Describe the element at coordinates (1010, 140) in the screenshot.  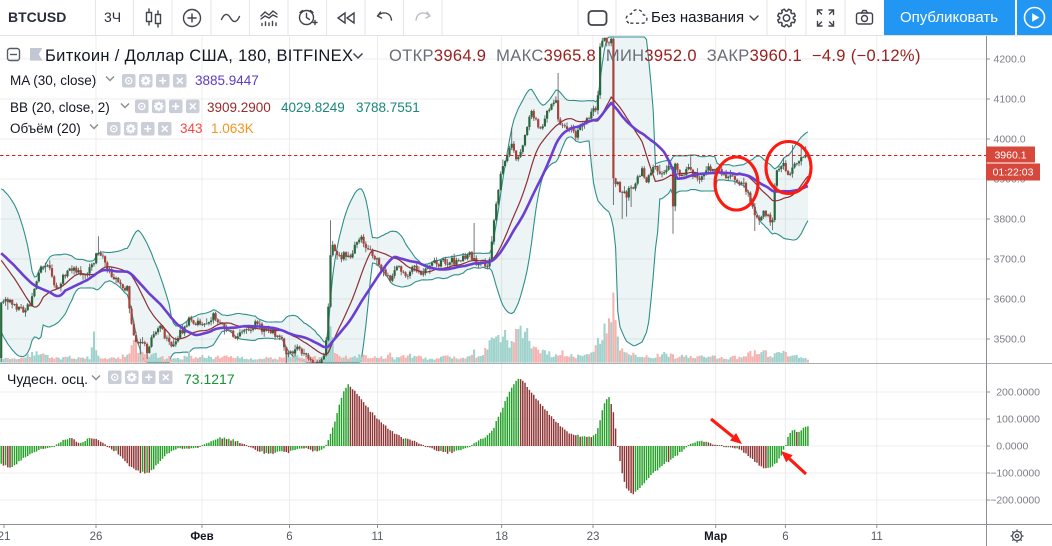
I see `svg-text: 4000.0` at that location.